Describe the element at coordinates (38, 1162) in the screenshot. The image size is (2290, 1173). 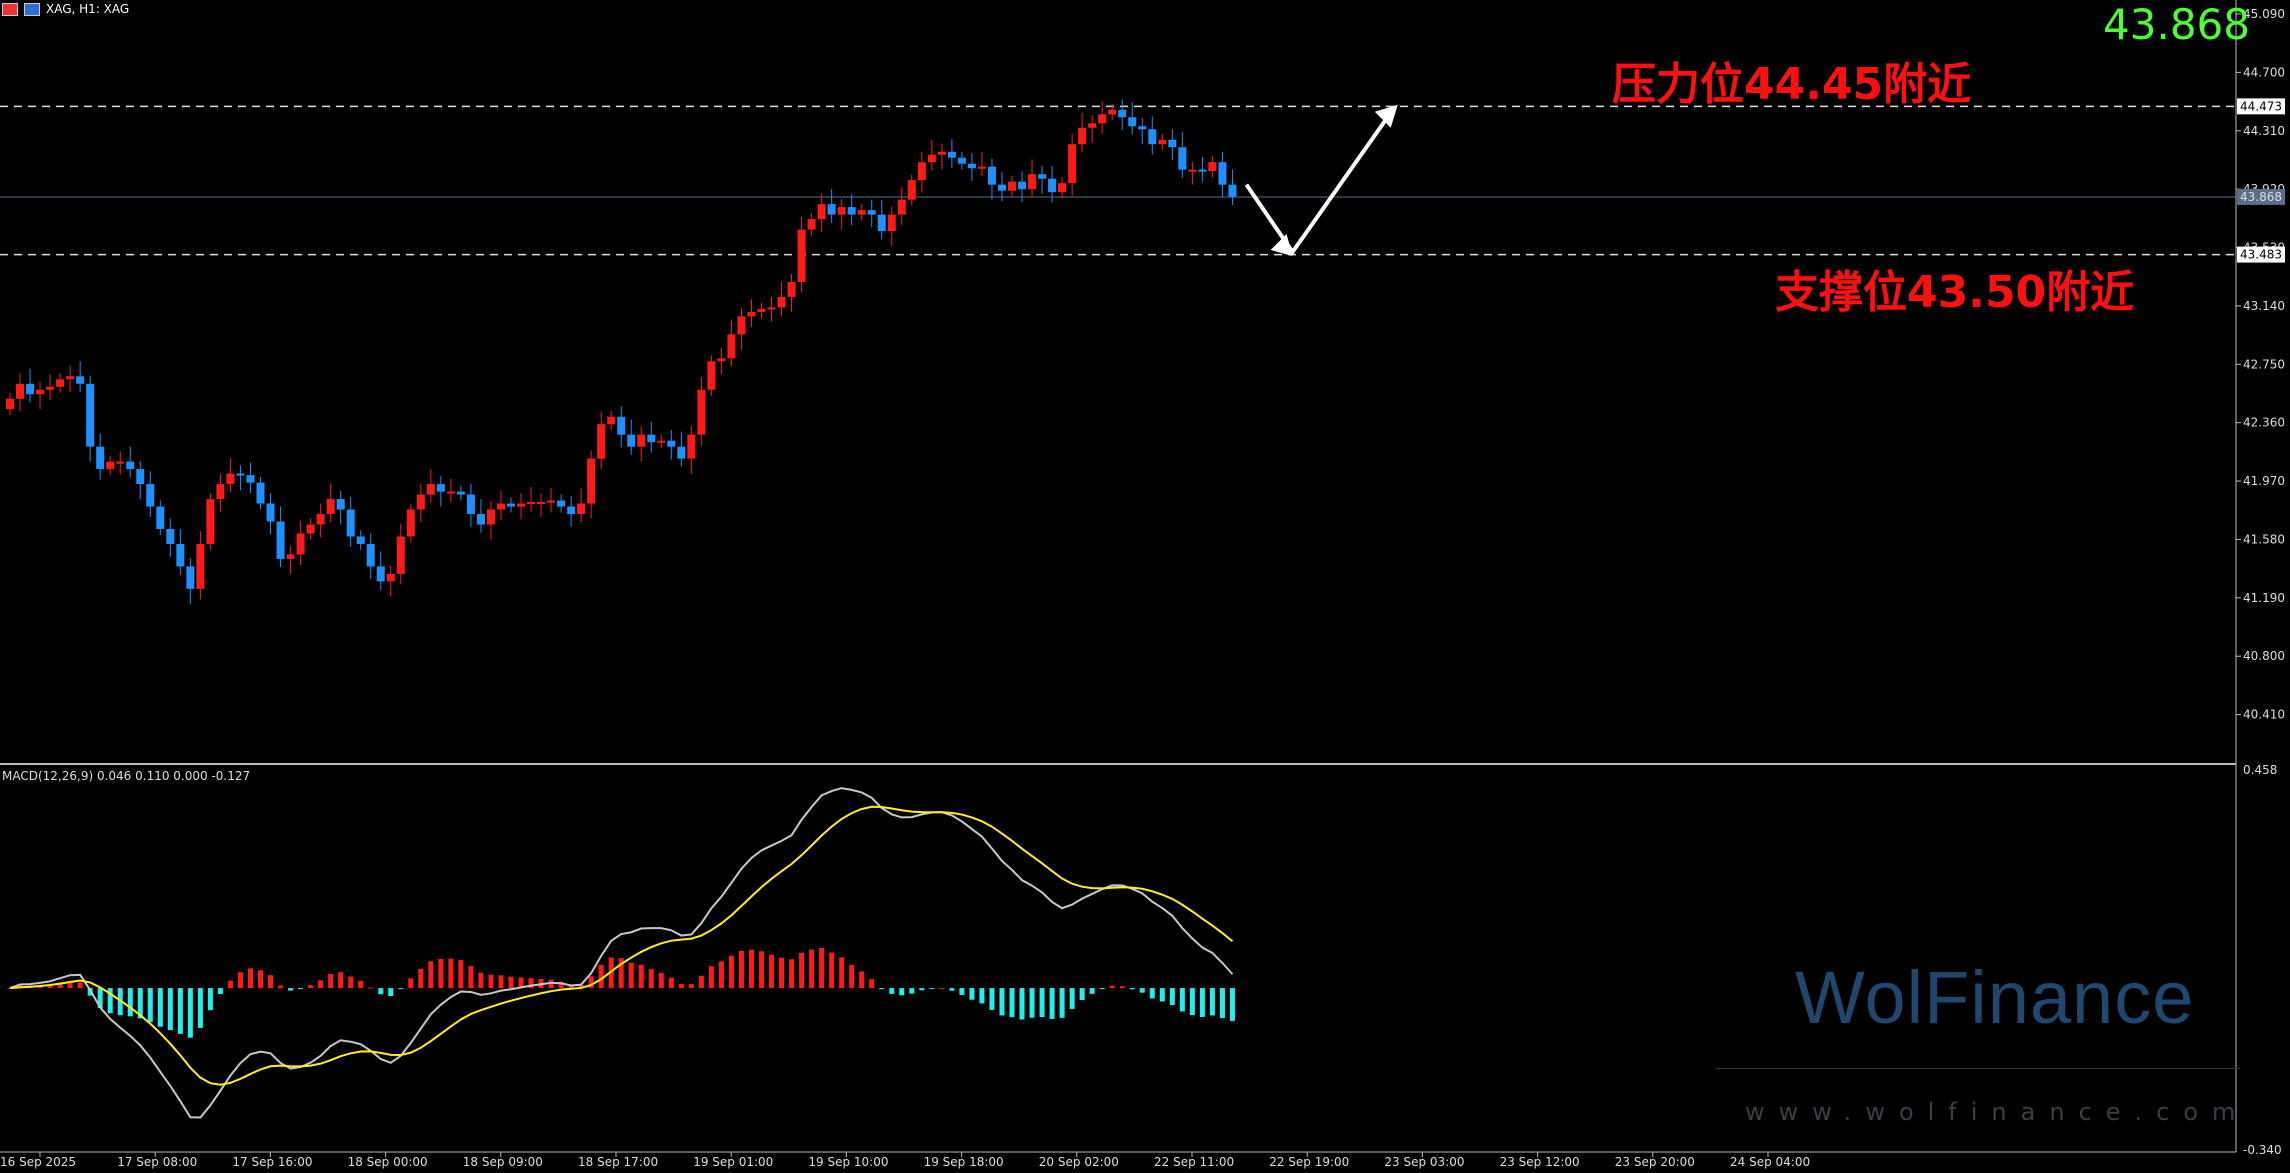
I see `x-tick-label: 16 Sep 2025` at that location.